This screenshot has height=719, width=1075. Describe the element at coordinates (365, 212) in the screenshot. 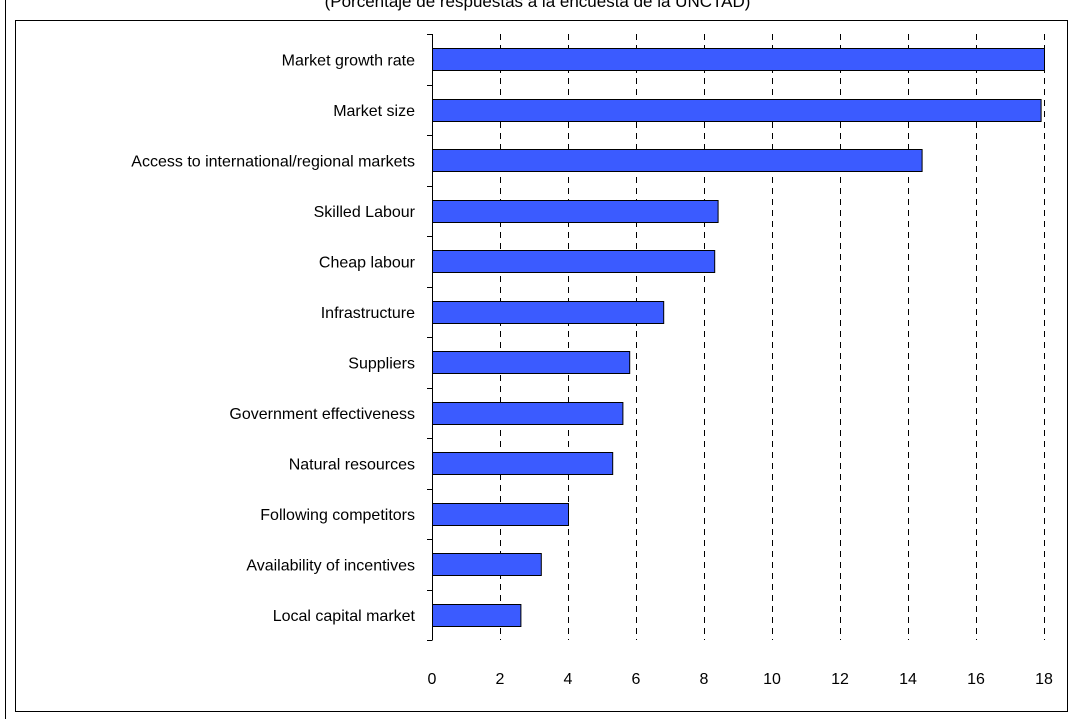

I see `category-label-3: Skilled Labour` at that location.